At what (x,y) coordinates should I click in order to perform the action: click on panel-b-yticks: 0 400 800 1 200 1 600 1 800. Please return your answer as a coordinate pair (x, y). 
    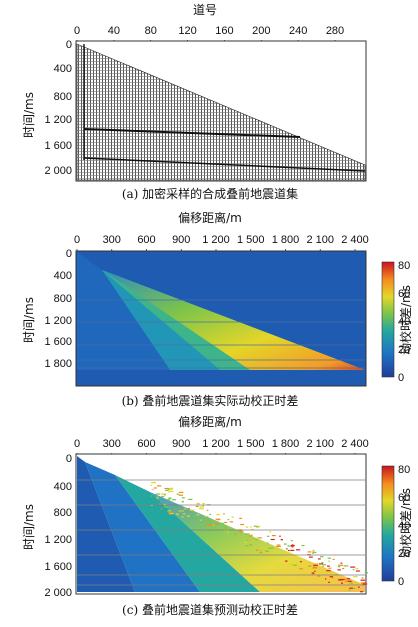
    Looking at the image, I should click on (58, 309).